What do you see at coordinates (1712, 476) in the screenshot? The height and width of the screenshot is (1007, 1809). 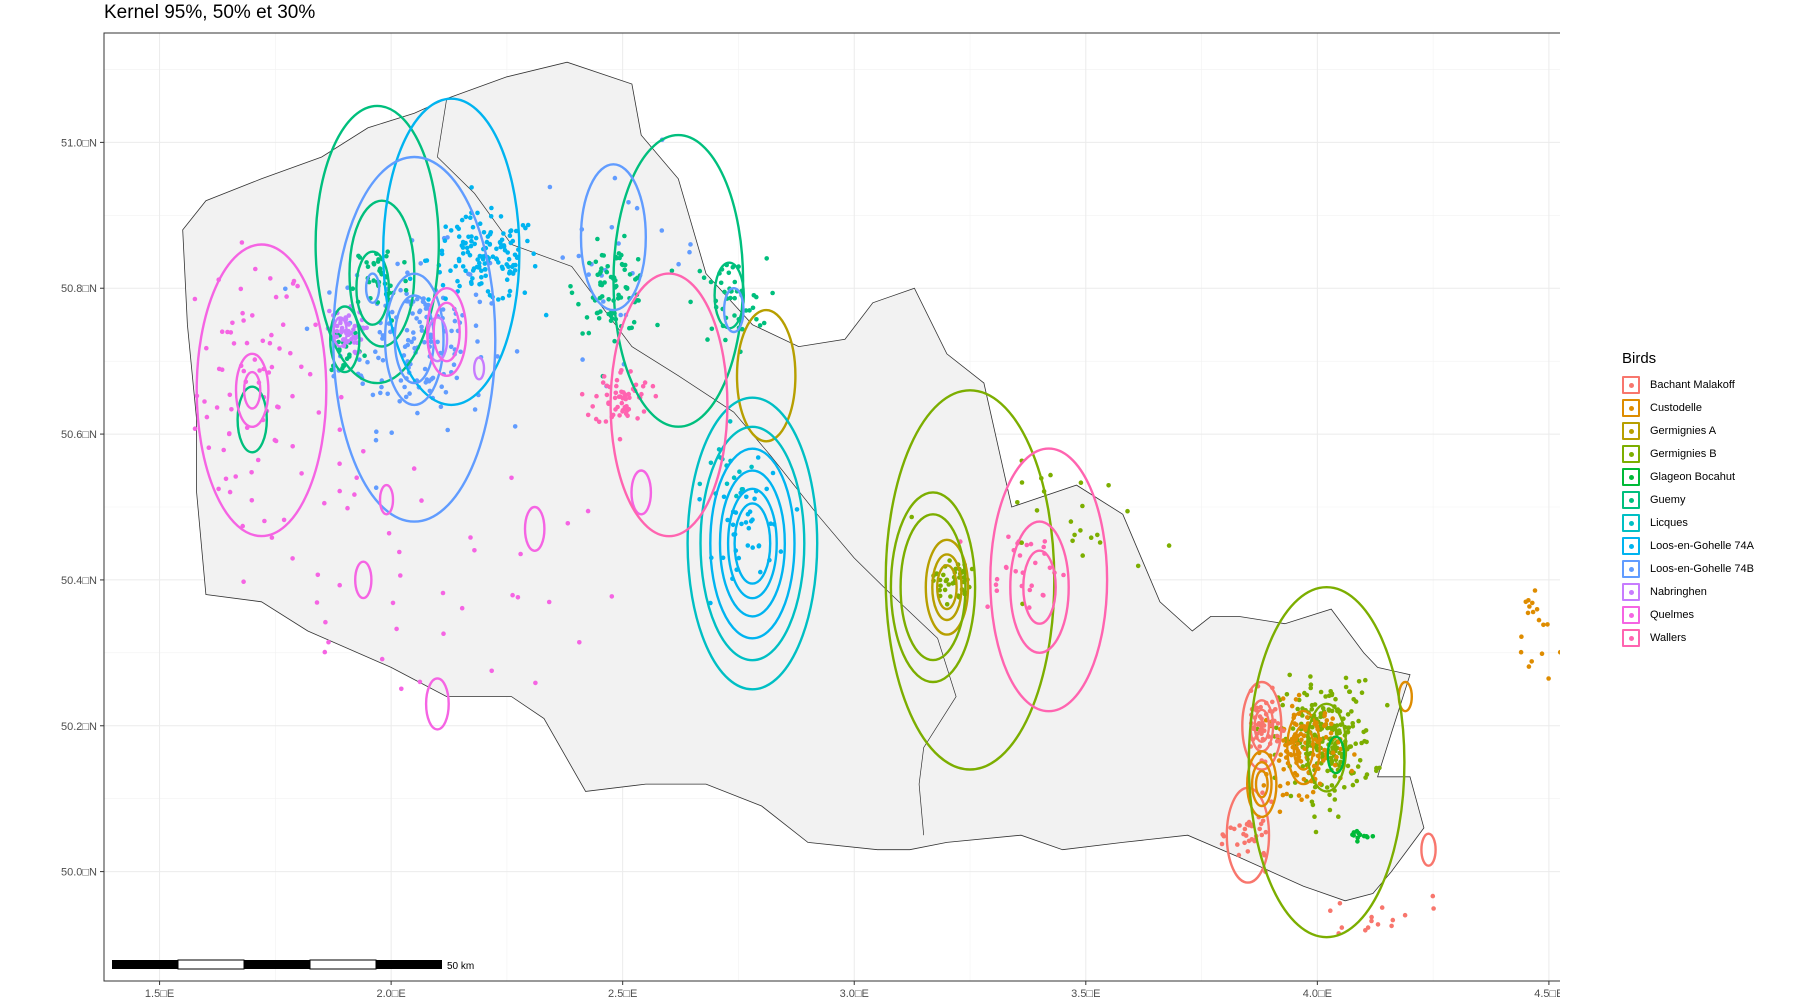 I see `legend-item: Glageon Bocahut` at bounding box center [1712, 476].